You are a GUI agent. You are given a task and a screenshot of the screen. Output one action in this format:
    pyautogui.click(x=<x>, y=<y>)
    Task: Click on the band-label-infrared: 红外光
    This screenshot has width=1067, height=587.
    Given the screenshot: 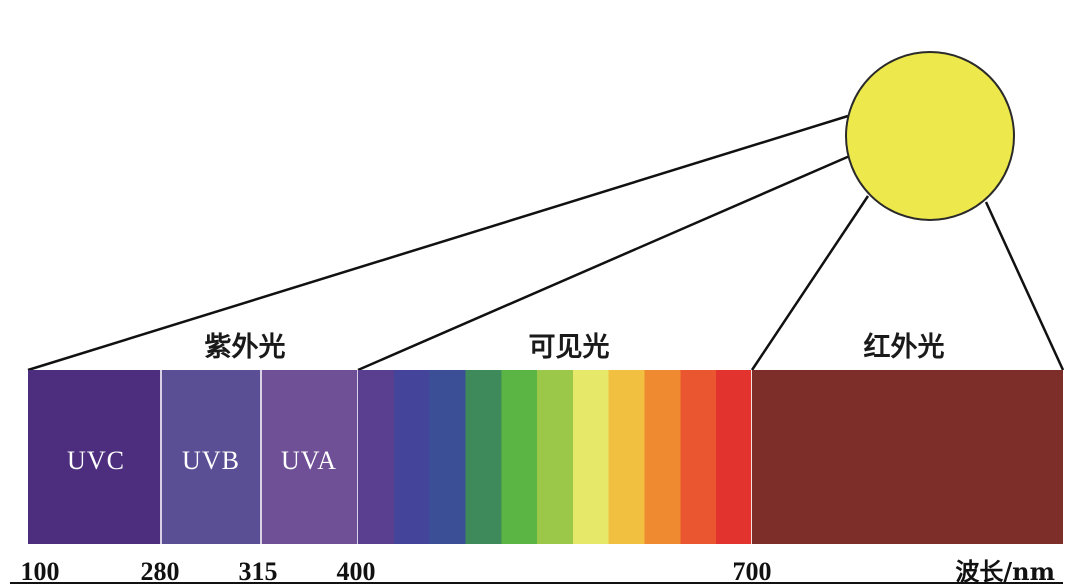 What is the action you would take?
    pyautogui.click(x=904, y=347)
    